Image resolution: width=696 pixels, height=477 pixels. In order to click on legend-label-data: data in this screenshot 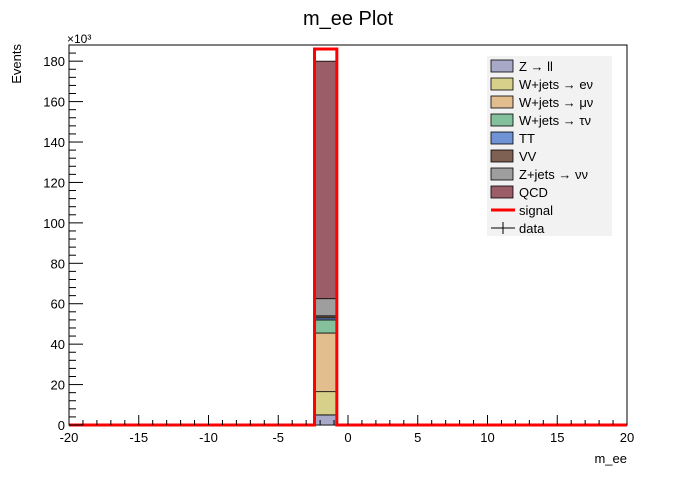, I will do `click(532, 228)`.